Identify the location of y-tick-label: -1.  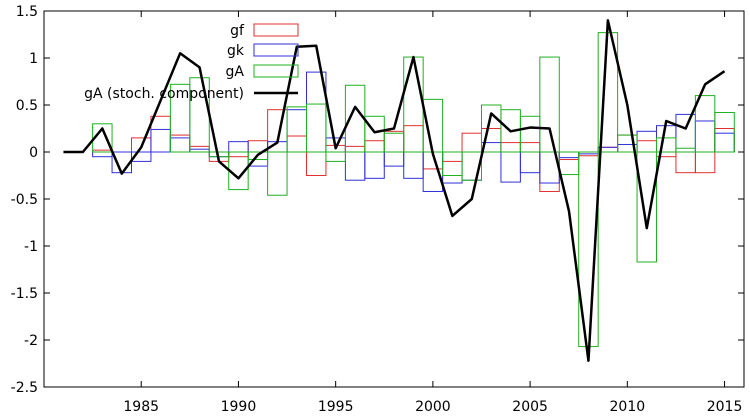
(31, 247).